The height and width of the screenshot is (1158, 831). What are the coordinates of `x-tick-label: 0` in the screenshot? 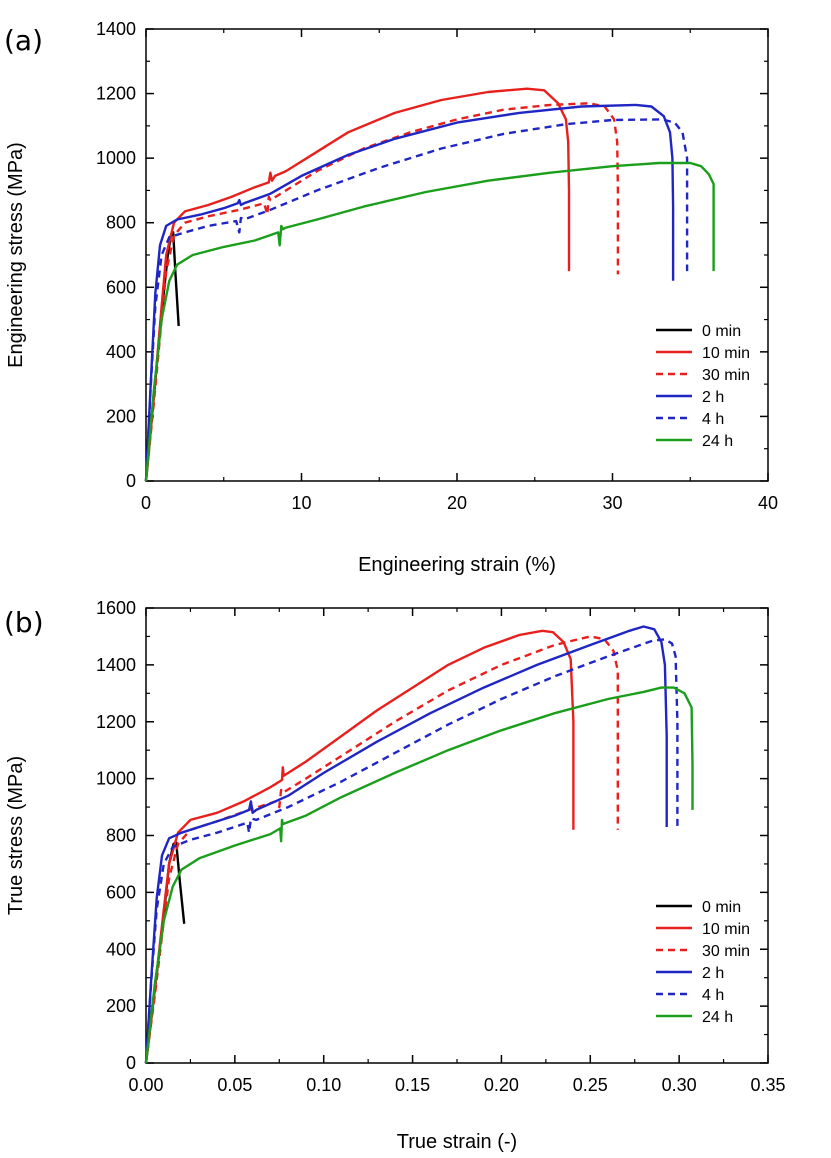 It's located at (146, 503).